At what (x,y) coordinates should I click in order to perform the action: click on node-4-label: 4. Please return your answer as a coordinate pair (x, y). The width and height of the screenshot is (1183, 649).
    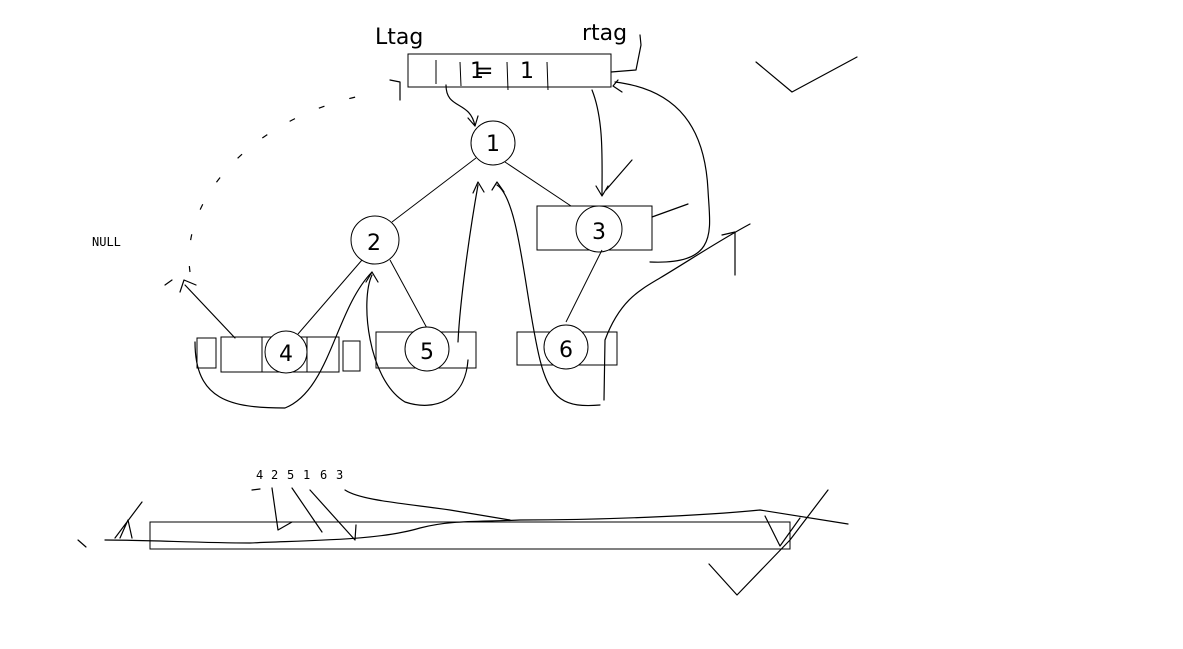
    Looking at the image, I should click on (286, 354).